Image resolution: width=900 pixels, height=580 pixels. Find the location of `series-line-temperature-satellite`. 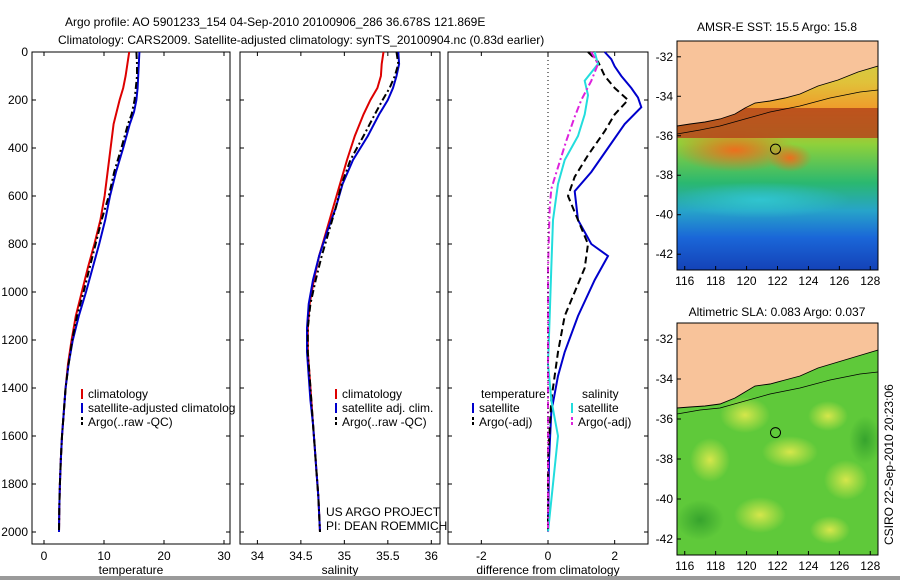

series-line-temperature-satellite is located at coordinates (595, 292).